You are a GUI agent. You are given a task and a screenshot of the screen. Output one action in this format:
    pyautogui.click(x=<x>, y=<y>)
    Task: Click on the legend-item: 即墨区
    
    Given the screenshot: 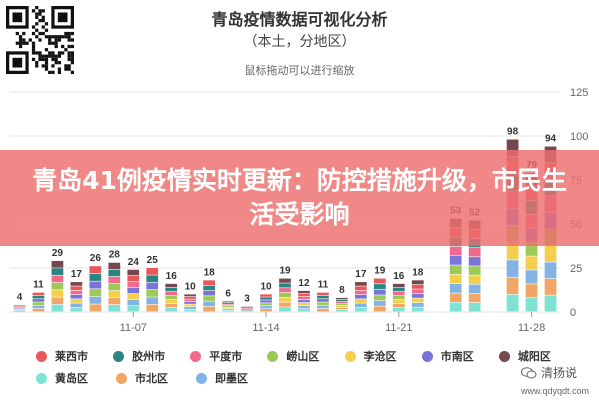 What is the action you would take?
    pyautogui.click(x=236, y=378)
    